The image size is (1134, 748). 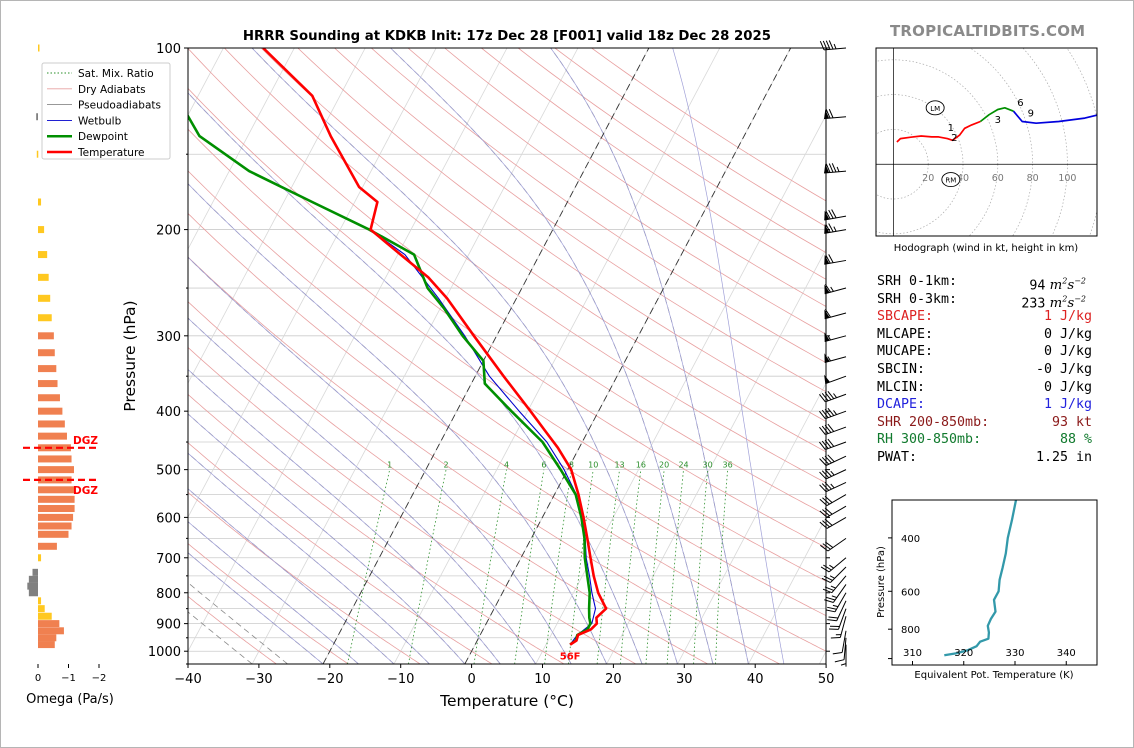 What do you see at coordinates (935, 108) in the screenshot?
I see `storm-motion-marker` at bounding box center [935, 108].